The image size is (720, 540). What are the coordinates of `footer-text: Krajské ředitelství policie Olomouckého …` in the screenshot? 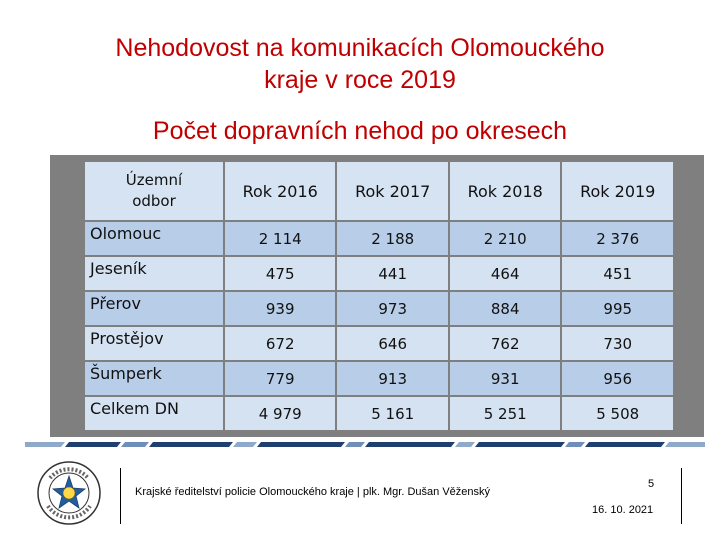 It's located at (313, 492).